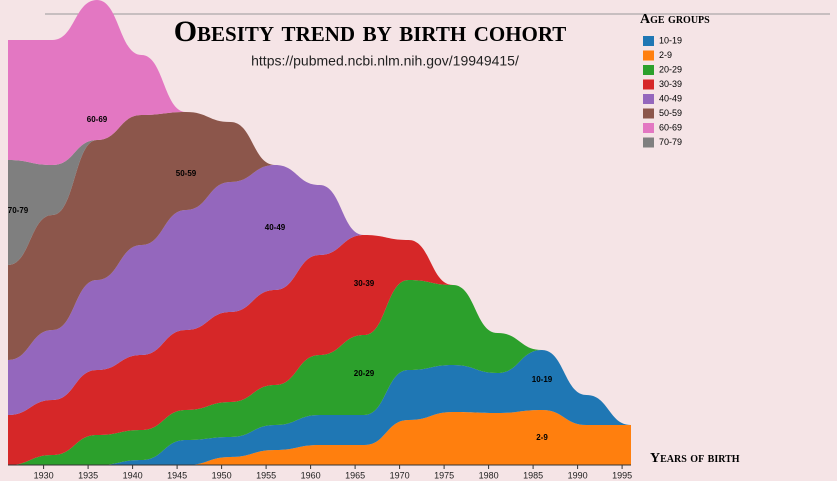  What do you see at coordinates (665, 55) in the screenshot?
I see `legend-label: 2-9` at bounding box center [665, 55].